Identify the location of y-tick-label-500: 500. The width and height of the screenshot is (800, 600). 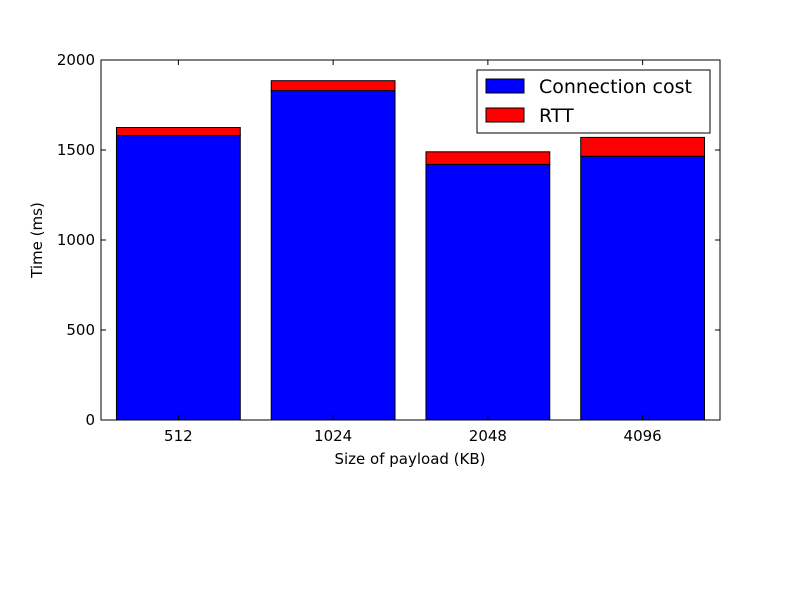
(80, 330).